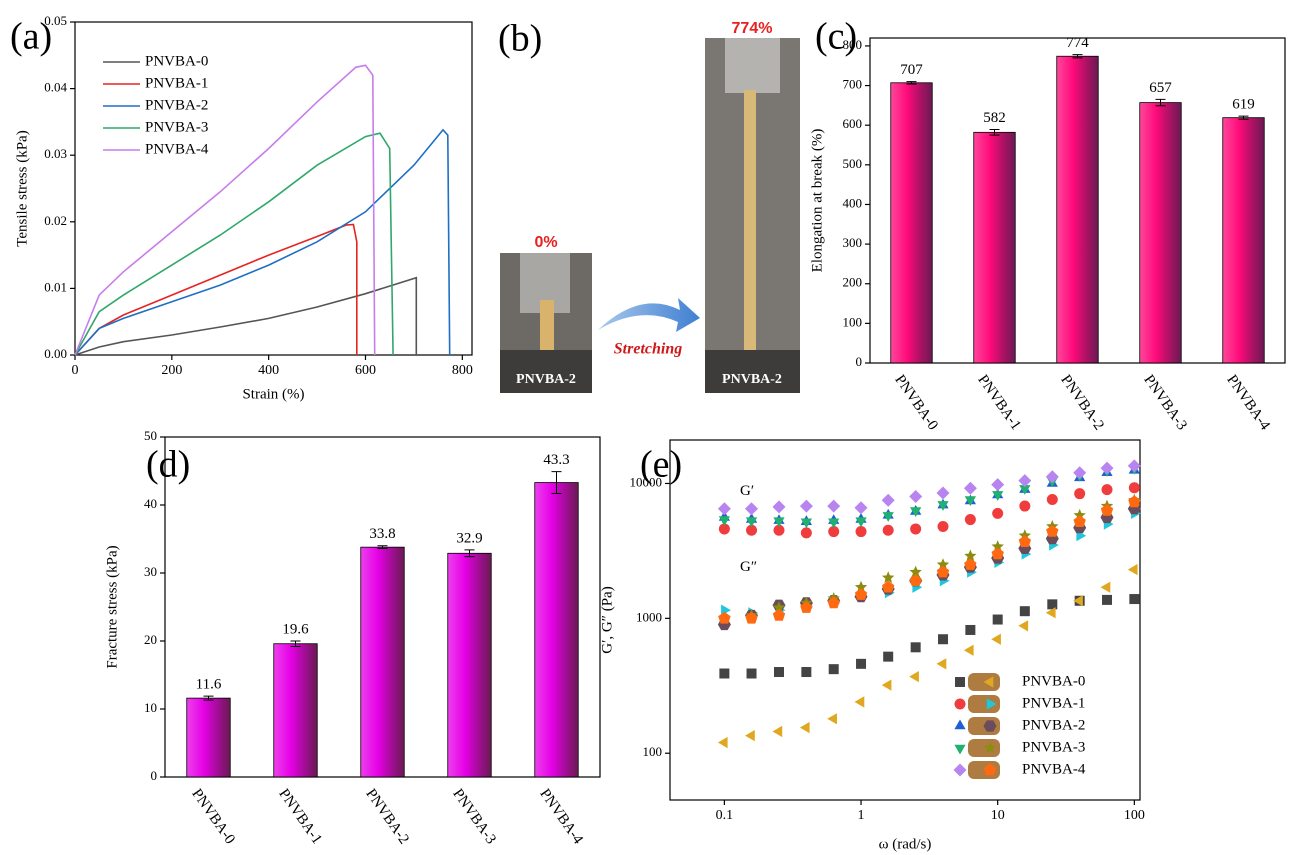 The image size is (1298, 855). Describe the element at coordinates (905, 844) in the screenshot. I see `x-axis-title: ω (rad/s)` at that location.